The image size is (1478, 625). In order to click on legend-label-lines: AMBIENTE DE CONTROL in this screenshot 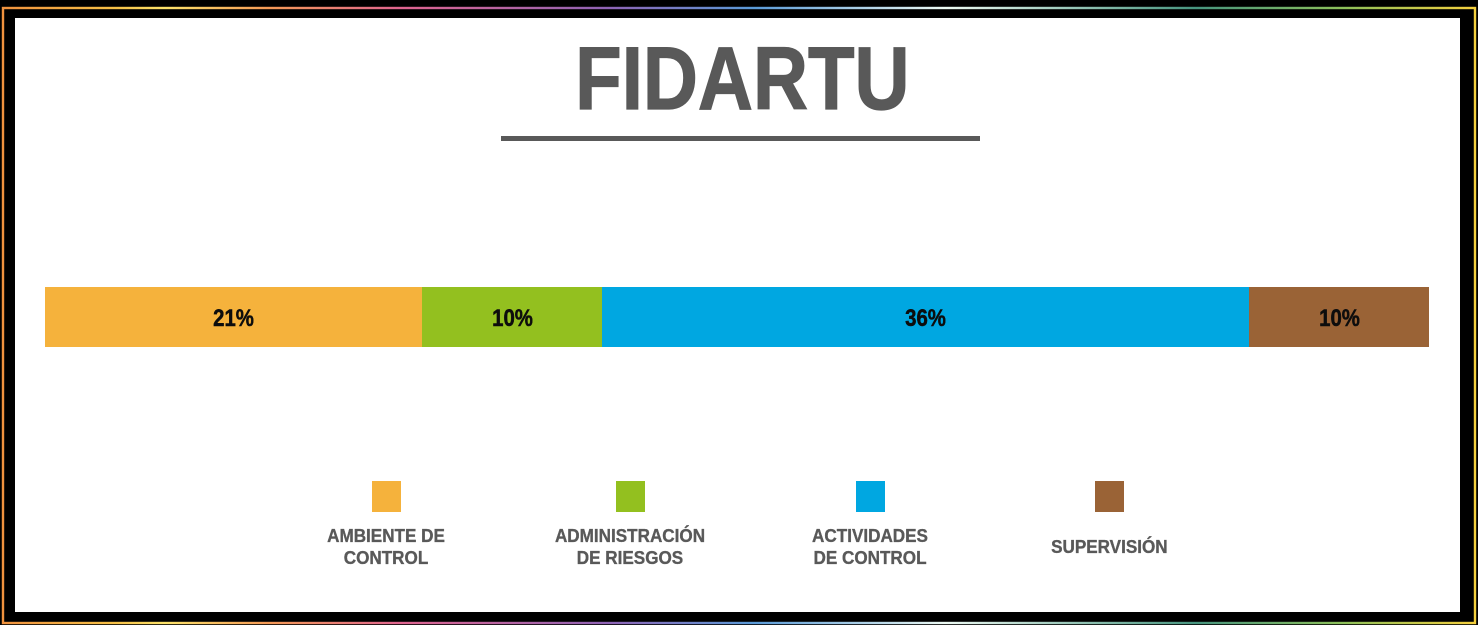, I will do `click(386, 547)`.